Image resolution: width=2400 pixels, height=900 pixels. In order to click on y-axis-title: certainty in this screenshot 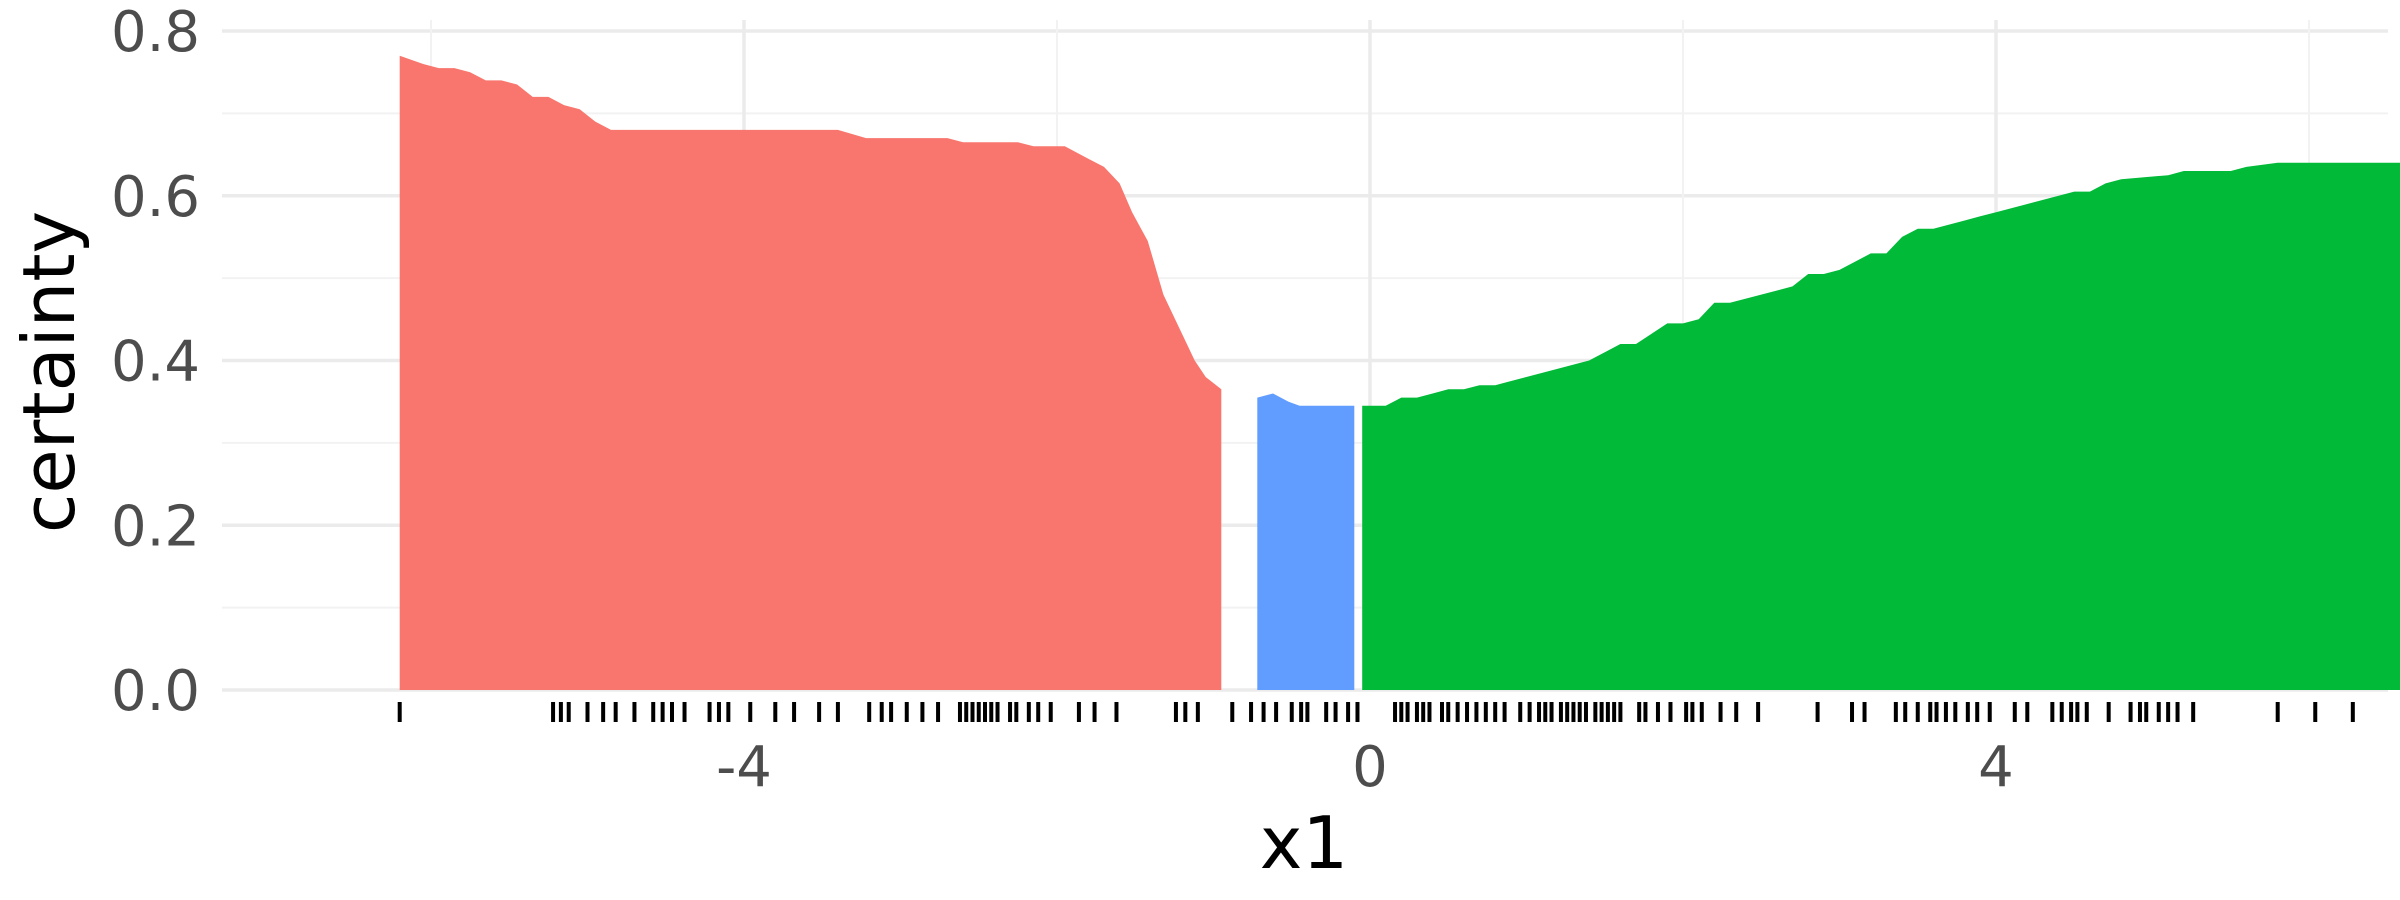, I will do `click(49, 372)`.